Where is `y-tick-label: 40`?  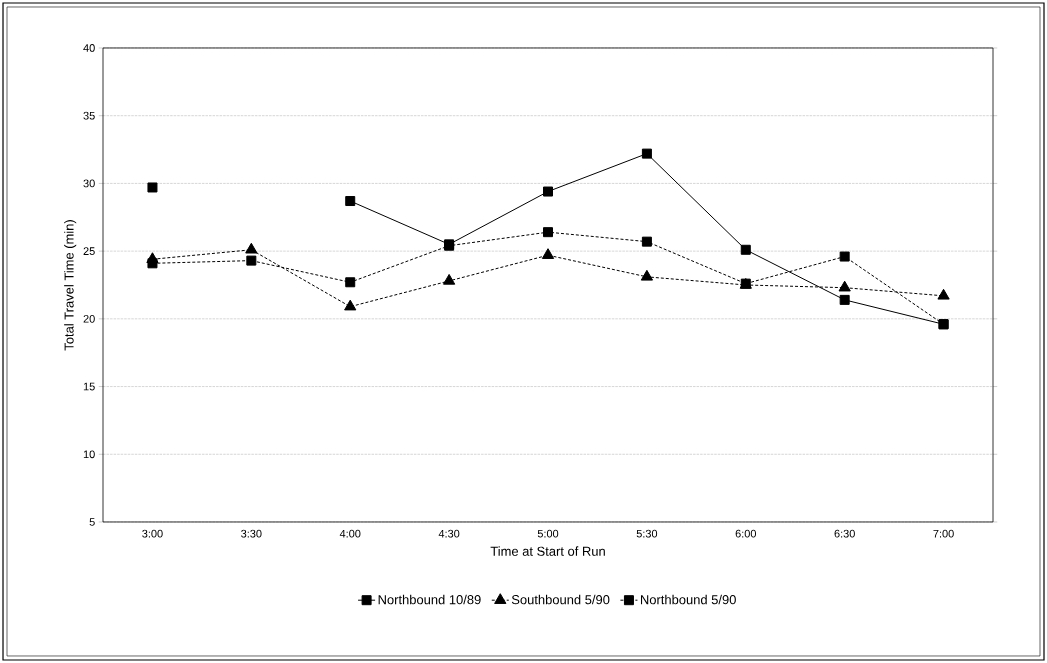 y-tick-label: 40 is located at coordinates (89, 48).